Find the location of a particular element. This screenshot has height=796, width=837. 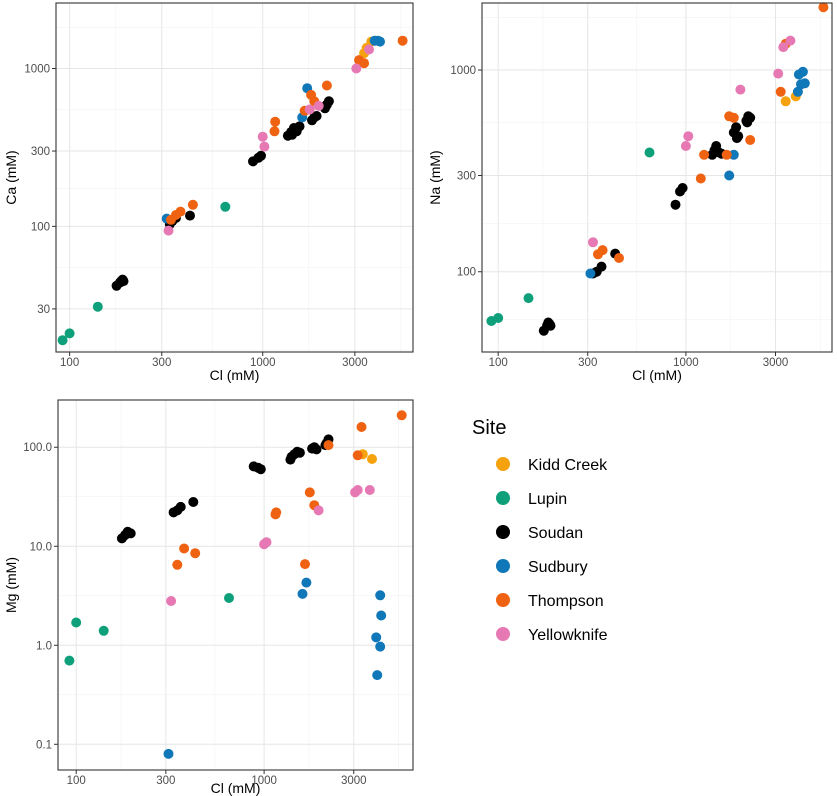

y-tick-label: 10.0 is located at coordinates (41, 547).